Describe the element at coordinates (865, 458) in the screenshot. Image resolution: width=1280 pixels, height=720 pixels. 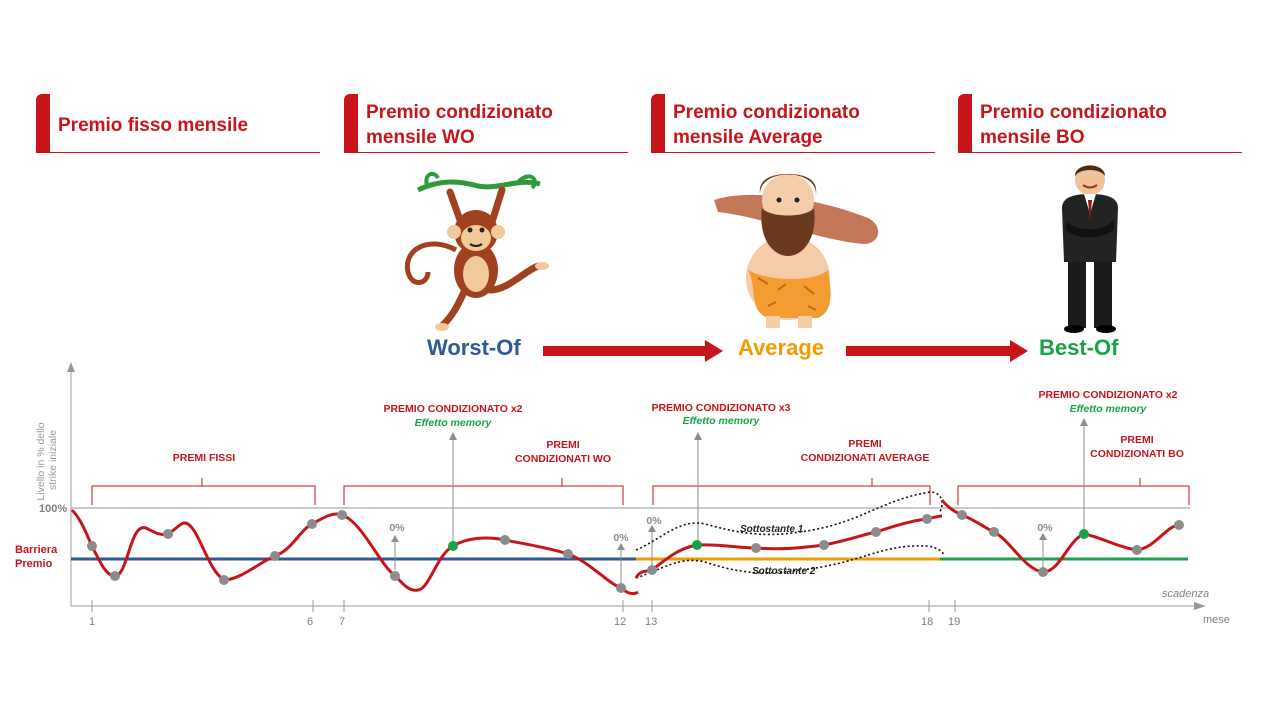
I see `avg-premi-line2: CONDIZIONATI AVERAGE` at that location.